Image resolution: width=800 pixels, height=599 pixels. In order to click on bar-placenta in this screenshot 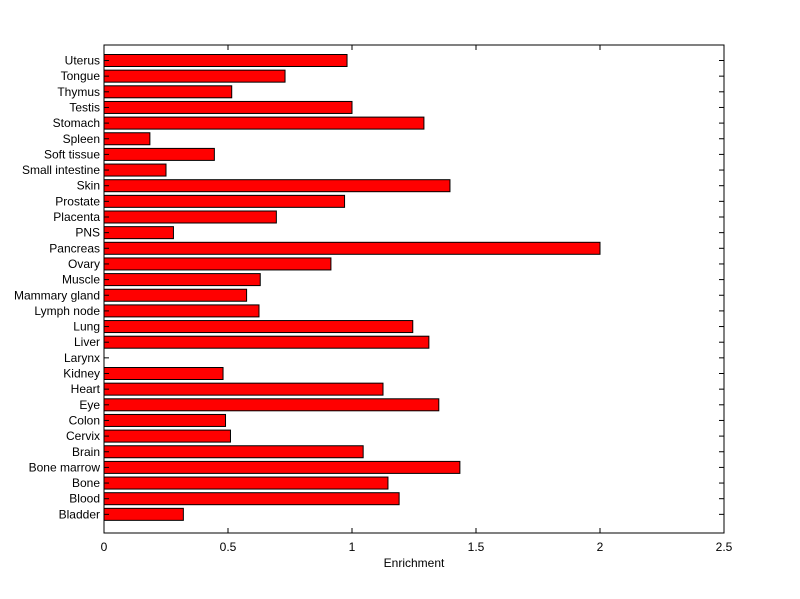, I will do `click(190, 217)`.